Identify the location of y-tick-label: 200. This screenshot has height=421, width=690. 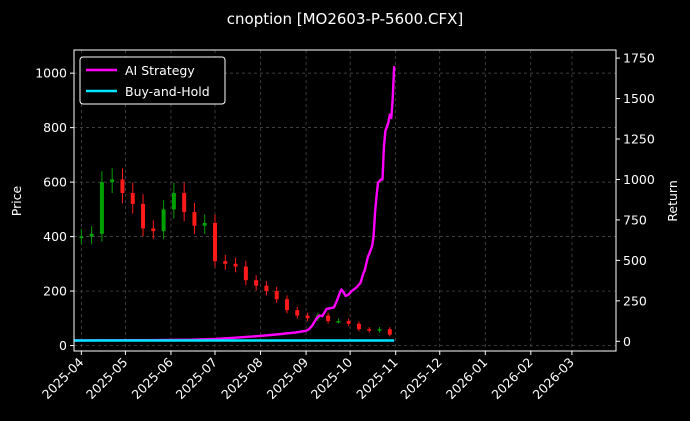
(55, 291).